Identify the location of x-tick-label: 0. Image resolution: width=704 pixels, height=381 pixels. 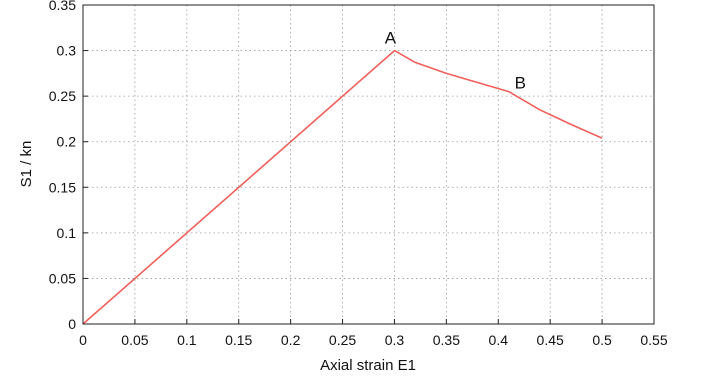
(83, 340).